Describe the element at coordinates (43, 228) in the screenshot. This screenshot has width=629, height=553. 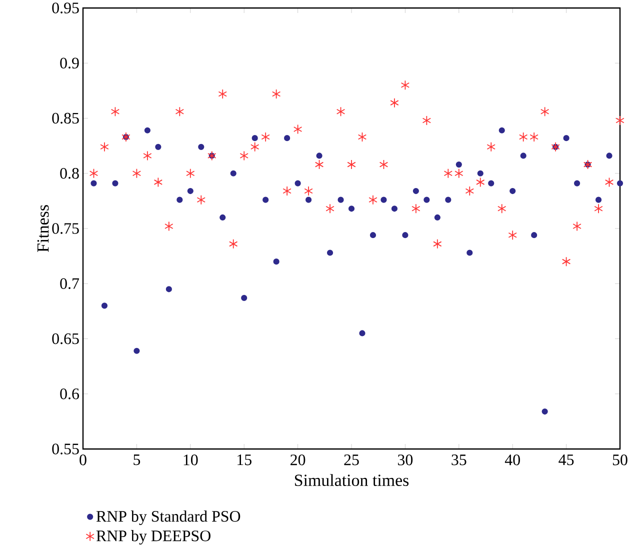
I see `y-axis-title: Fitness` at that location.